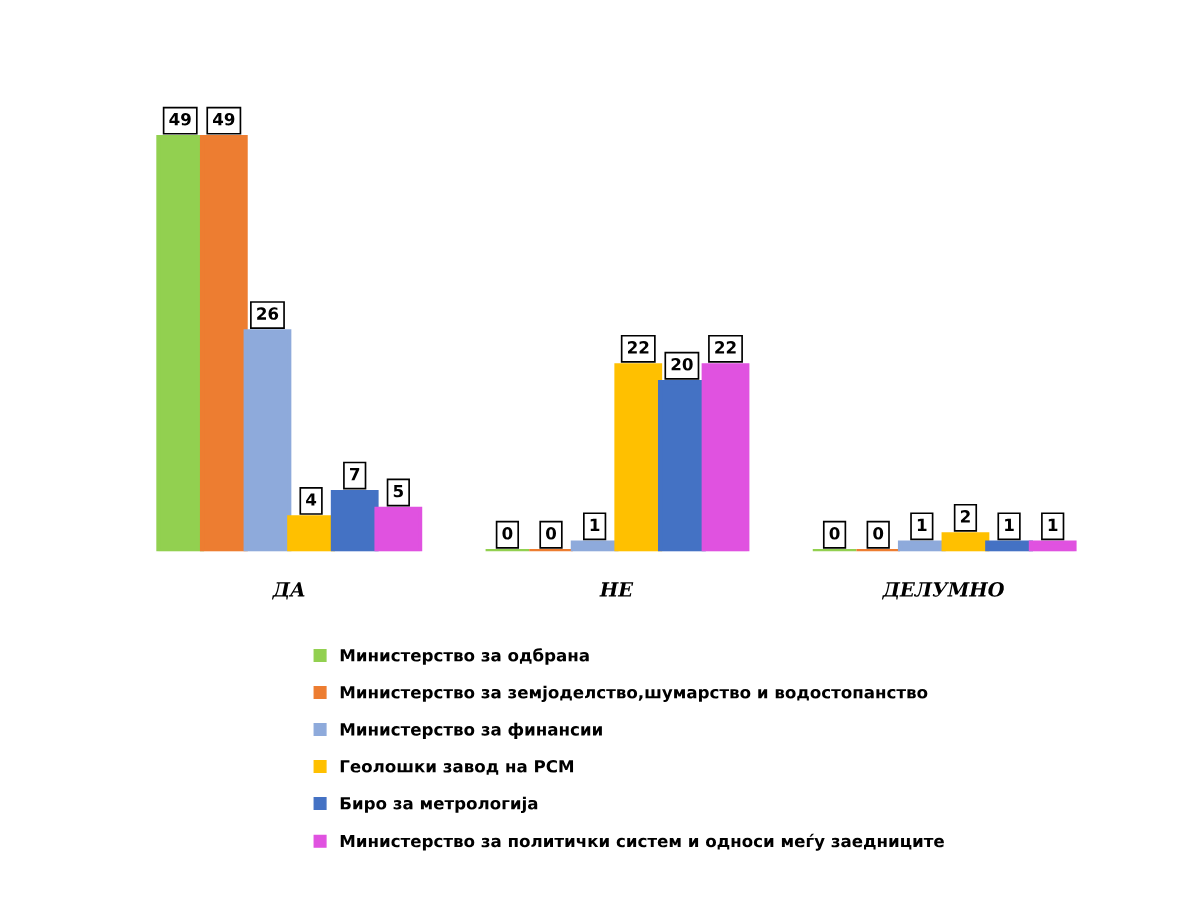  I want to click on legend-label: Министерство за финансии, so click(471, 730).